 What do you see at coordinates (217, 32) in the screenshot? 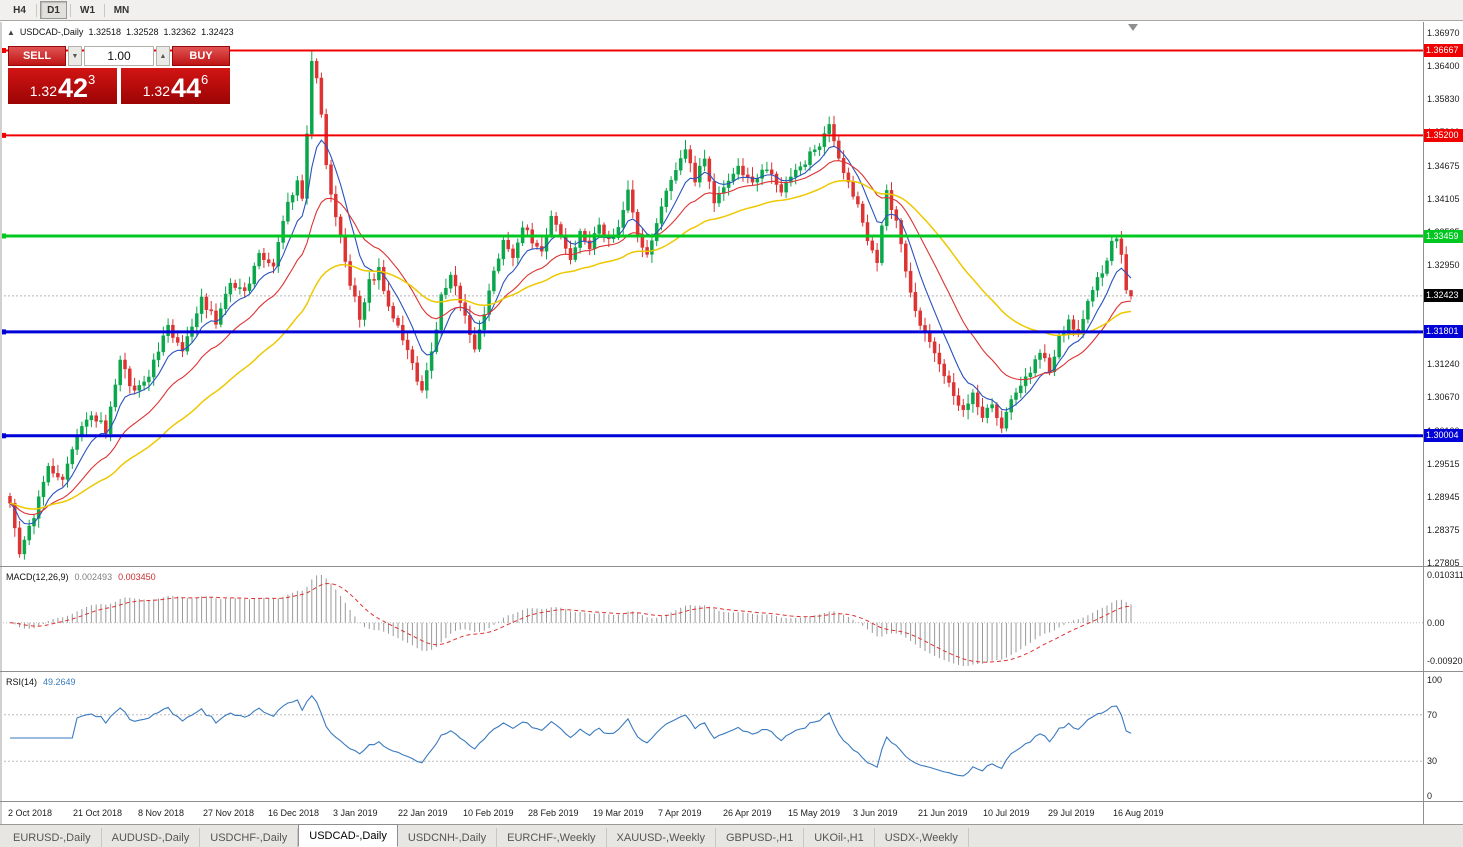
I see `ohlc-close: 1.32423` at bounding box center [217, 32].